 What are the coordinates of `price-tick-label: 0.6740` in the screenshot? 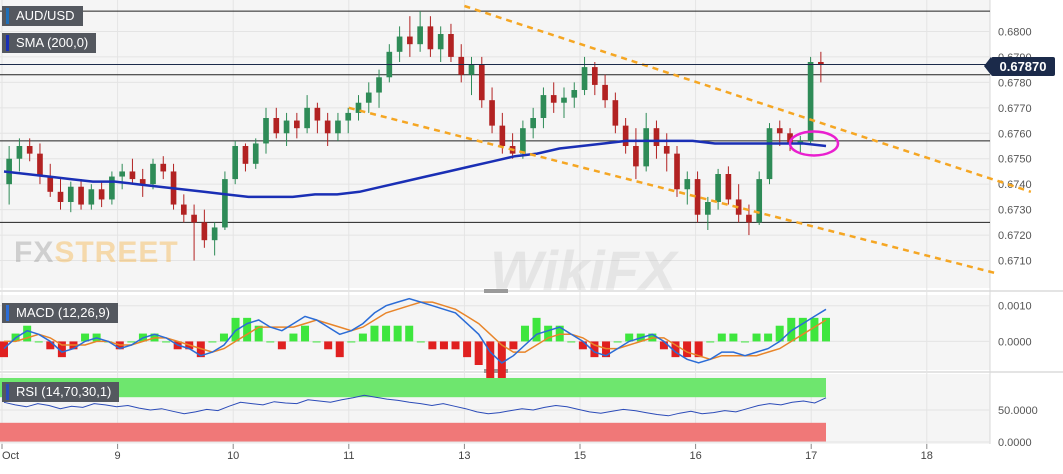 It's located at (1015, 185).